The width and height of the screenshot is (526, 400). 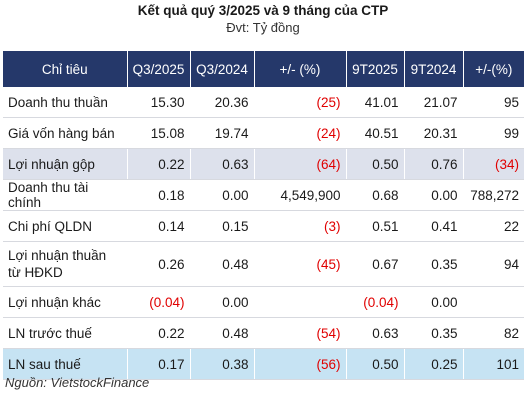 I want to click on row-label: Chi phí QLDN, so click(x=65, y=226).